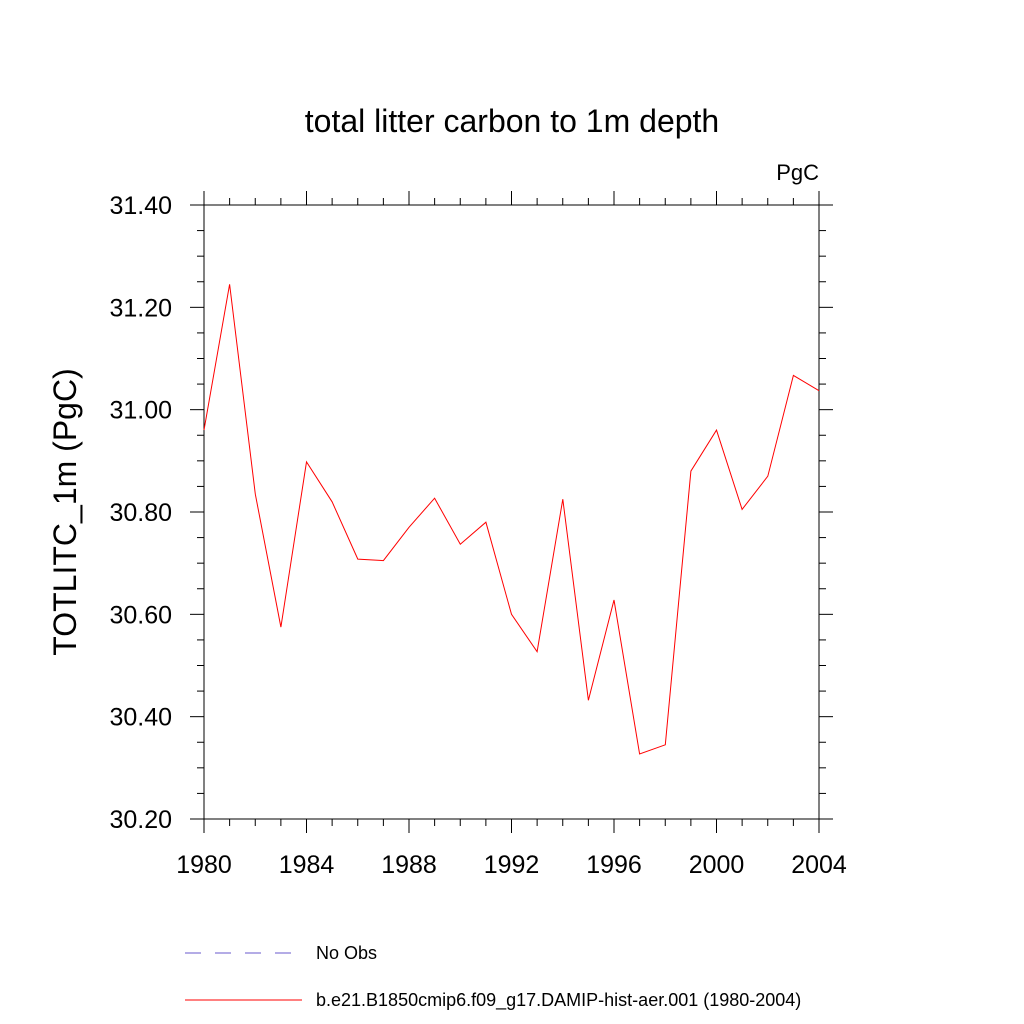  I want to click on y-tick-label: 30.80, so click(140, 513).